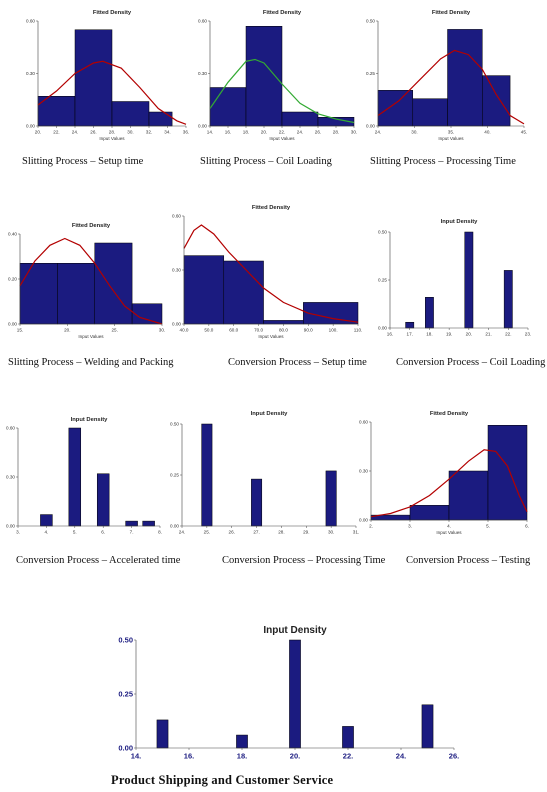 This screenshot has width=547, height=792. Describe the element at coordinates (449, 334) in the screenshot. I see `x-tick-label: 19.` at that location.